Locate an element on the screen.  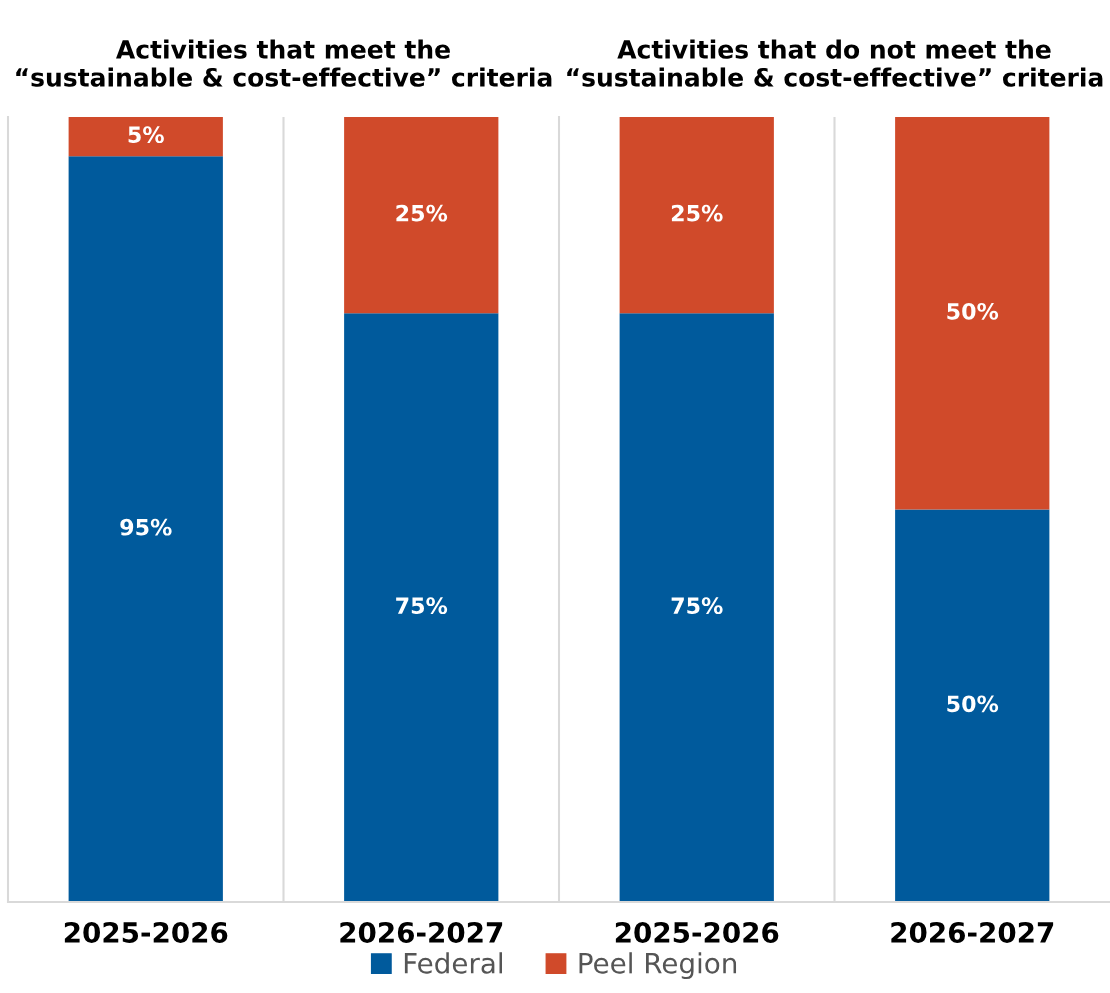
chart-title: Activities that meet the “sustainable & cost-effective” criteria is located at coordinates (284, 63).